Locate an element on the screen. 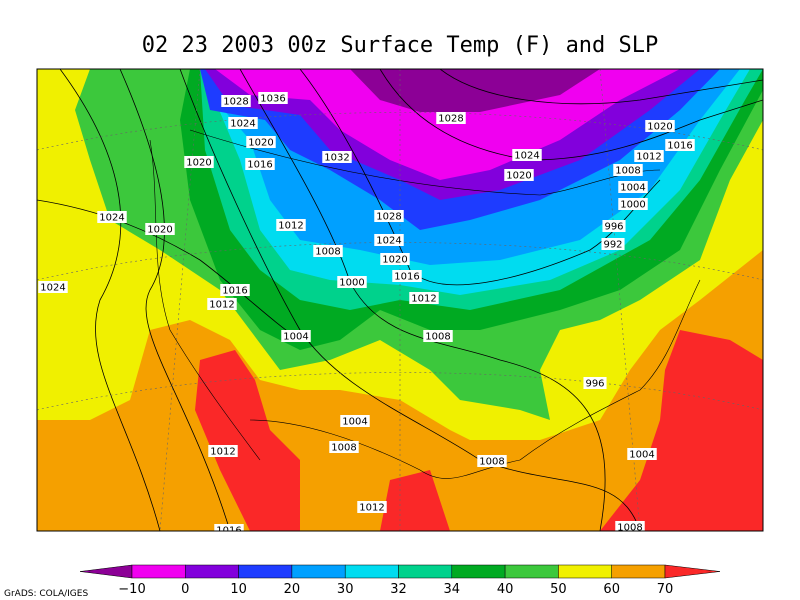  isobar-label-text: 992 is located at coordinates (612, 245).